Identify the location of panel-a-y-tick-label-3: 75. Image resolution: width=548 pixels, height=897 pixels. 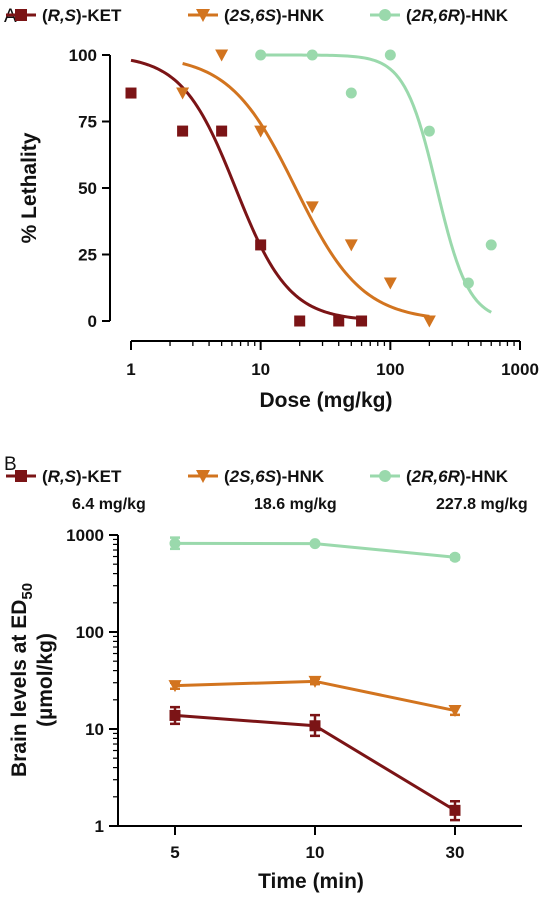
(87, 122).